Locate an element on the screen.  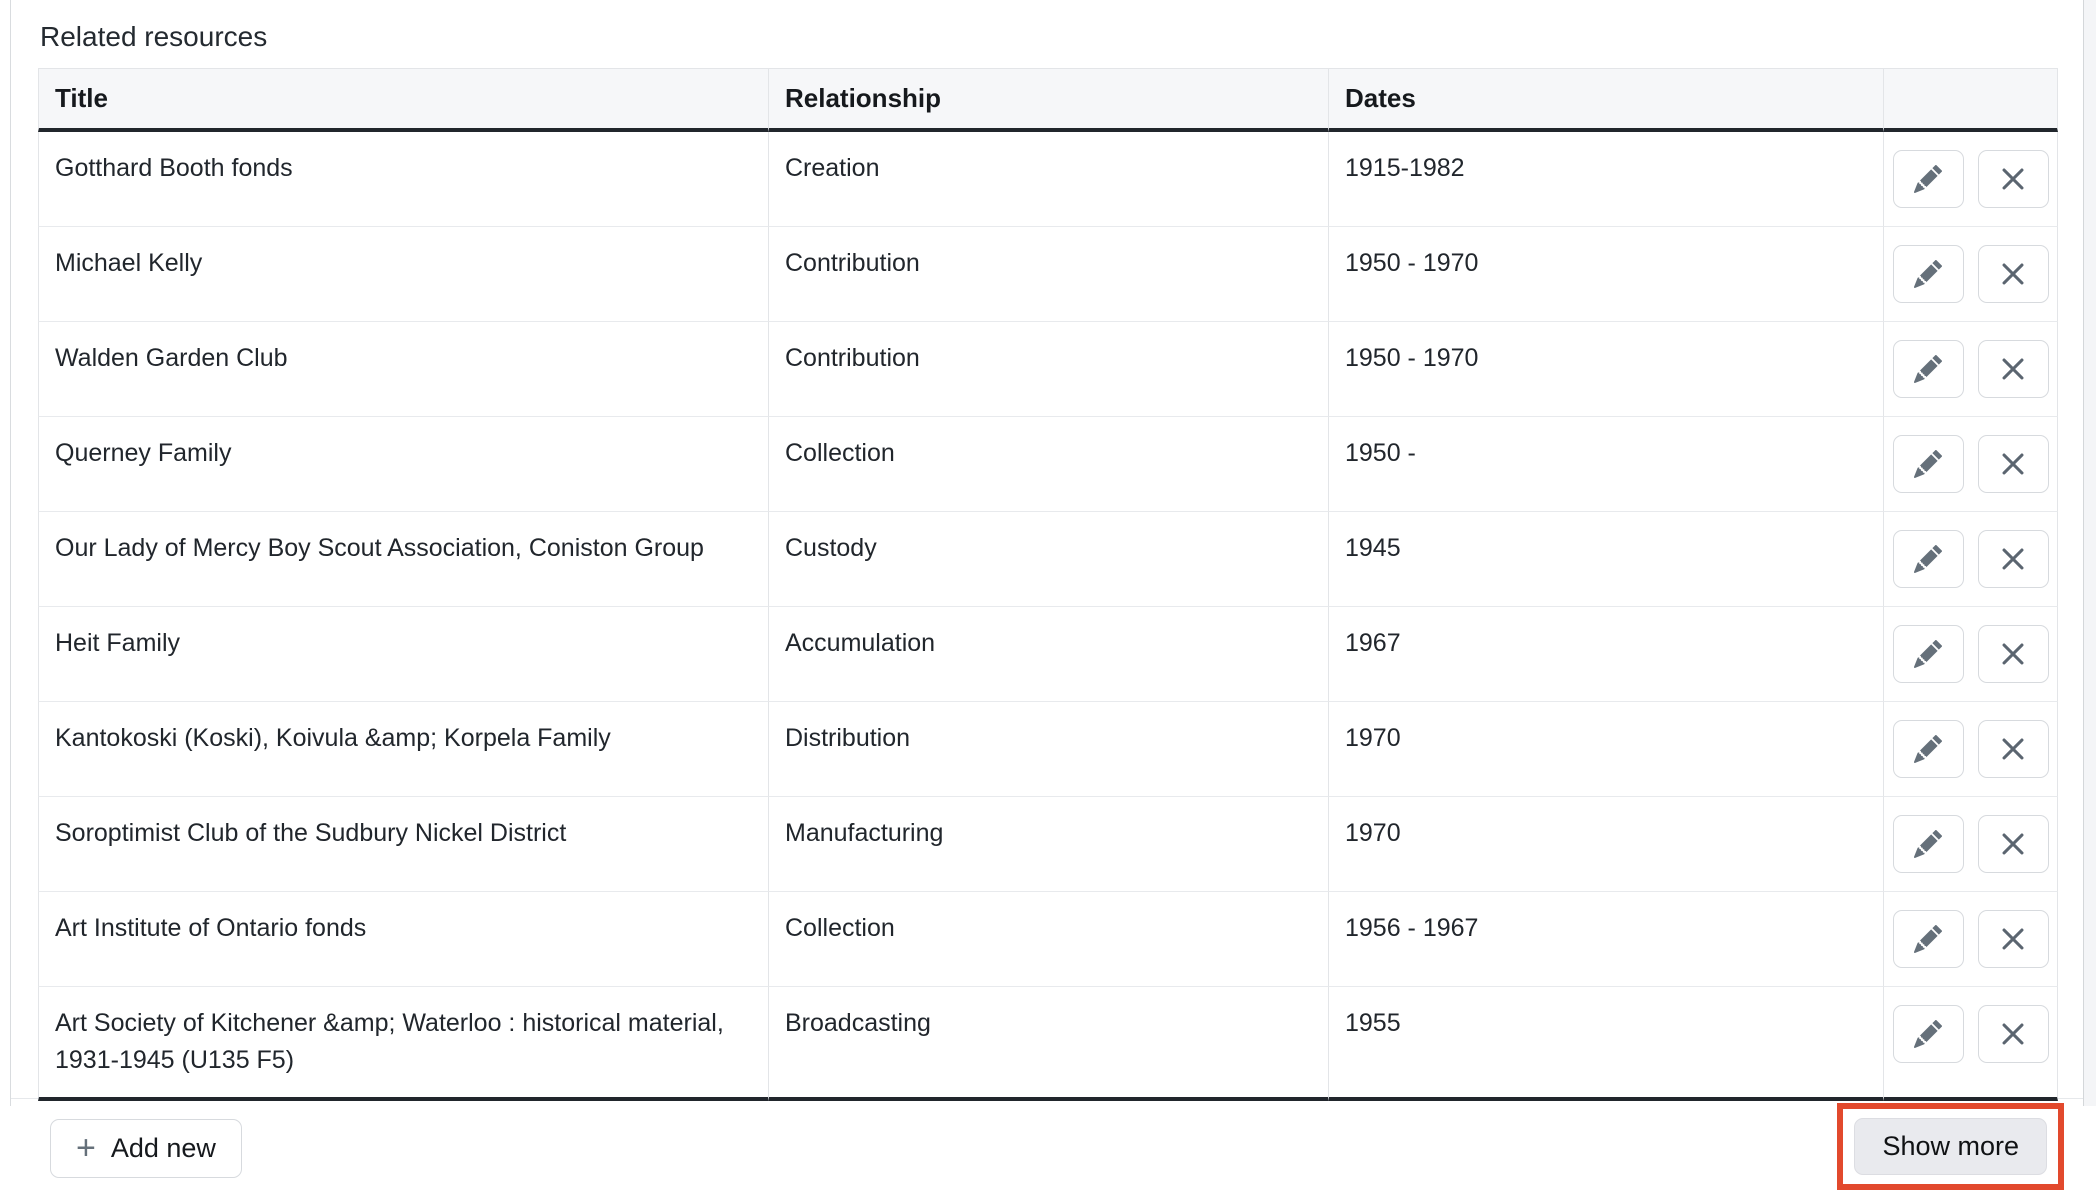
relationship-cell: Broadcasting is located at coordinates (1048, 1044).